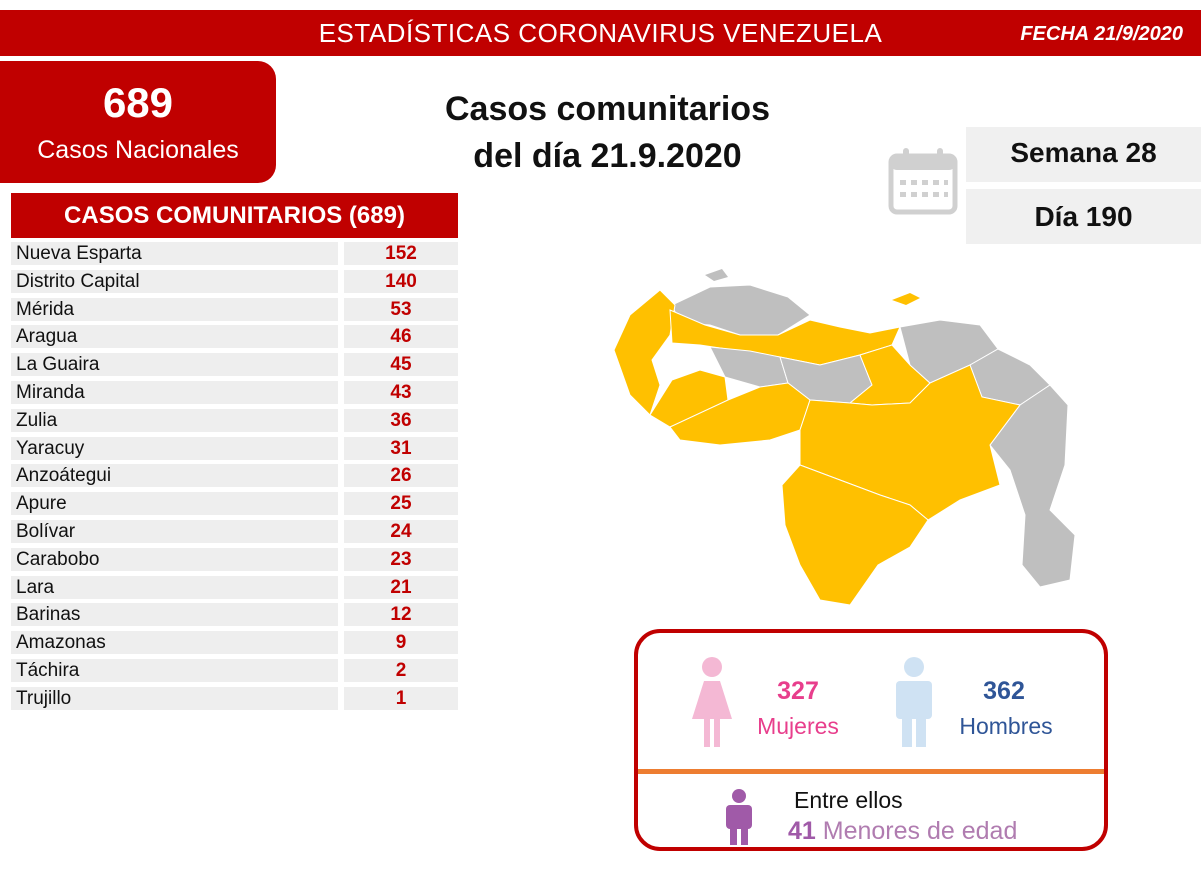 The image size is (1201, 882). What do you see at coordinates (174, 448) in the screenshot?
I see `state-name: Yaracuy` at bounding box center [174, 448].